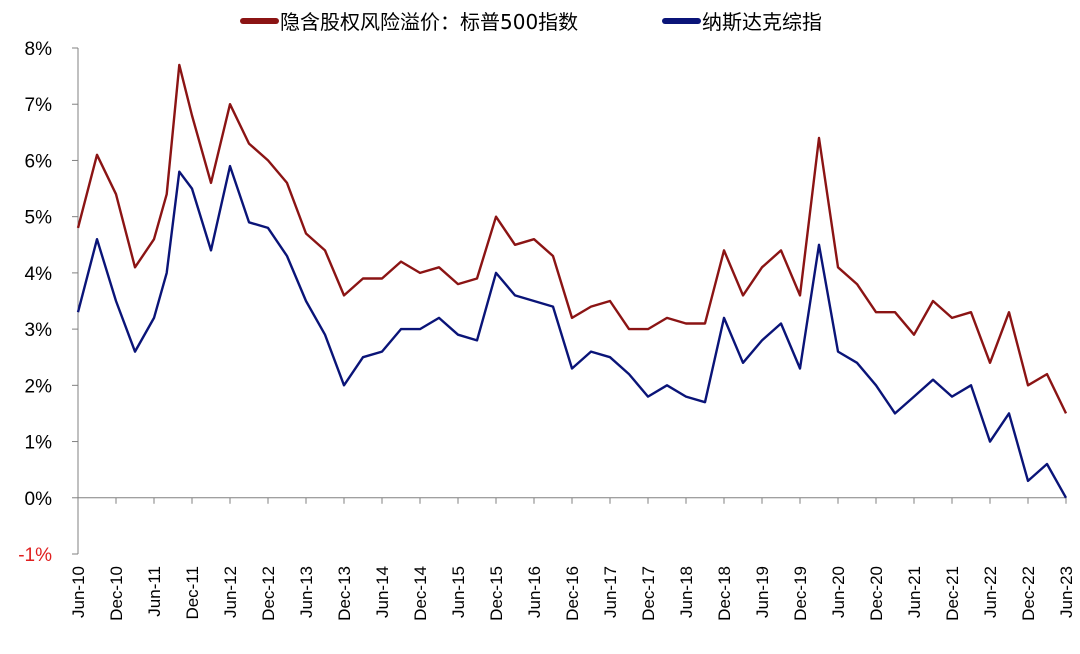 Image resolution: width=1080 pixels, height=654 pixels. Describe the element at coordinates (686, 592) in the screenshot. I see `x-tick-label: Jun-18` at that location.